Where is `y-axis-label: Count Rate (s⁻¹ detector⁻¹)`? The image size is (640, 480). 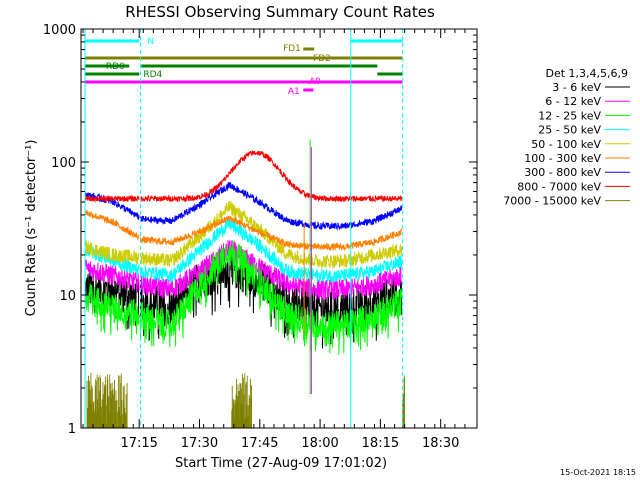 y-axis-label: Count Rate (s⁻¹ detector⁻¹) is located at coordinates (31, 228).